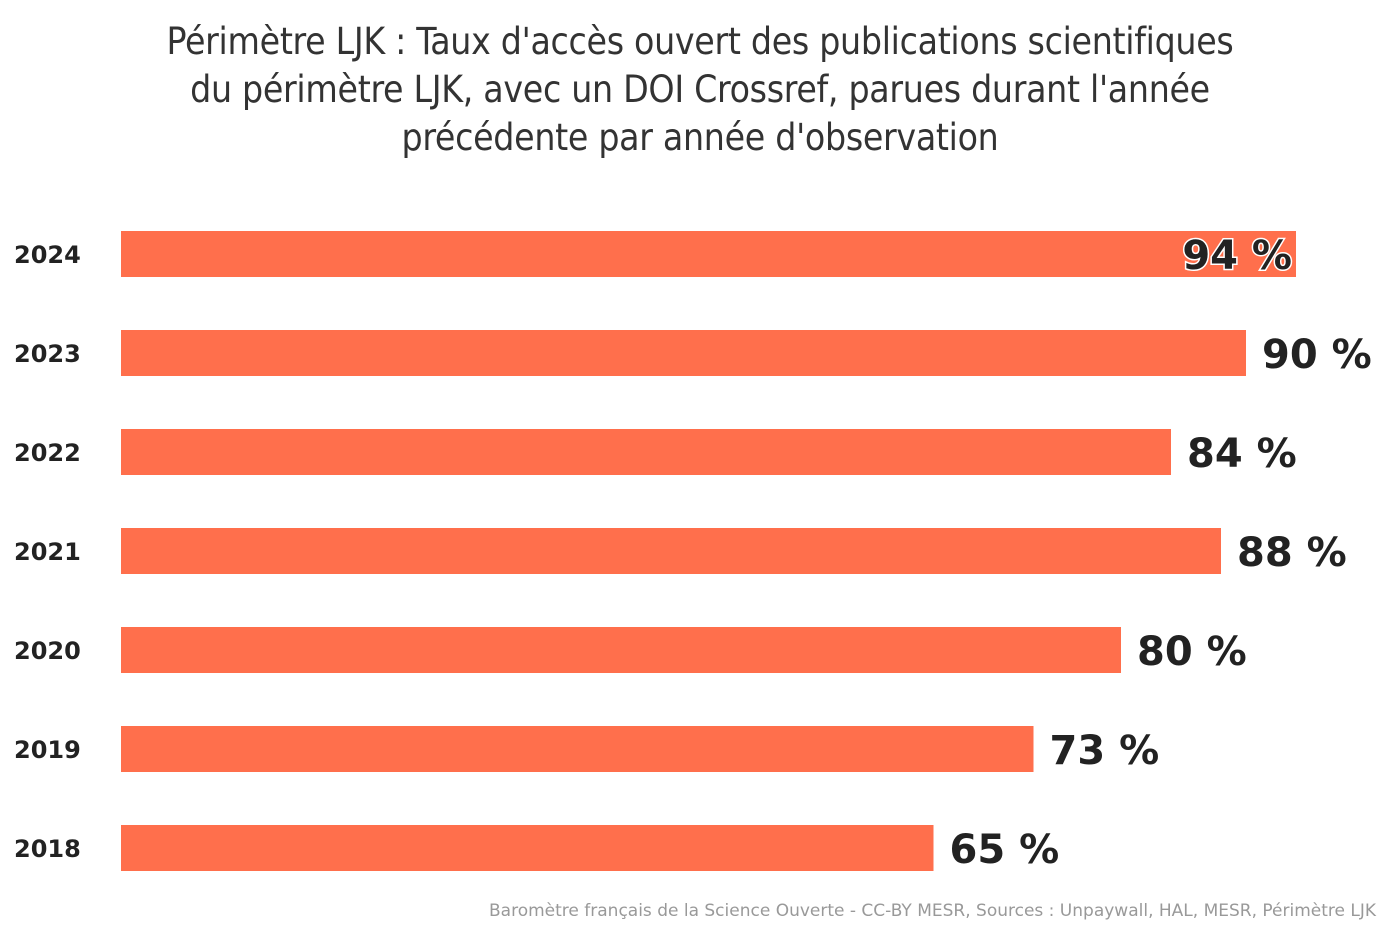 The width and height of the screenshot is (1400, 933). Describe the element at coordinates (47, 255) in the screenshot. I see `category-label-2024: 2024` at that location.